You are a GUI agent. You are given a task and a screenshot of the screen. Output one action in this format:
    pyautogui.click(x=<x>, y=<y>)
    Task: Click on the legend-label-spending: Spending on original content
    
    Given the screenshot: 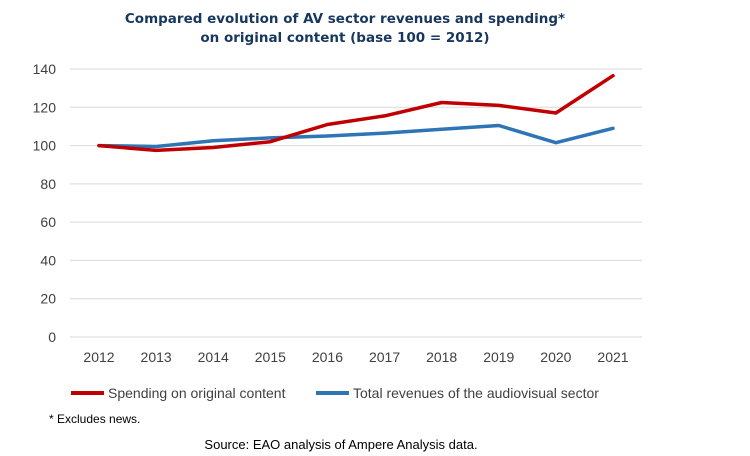 What is the action you would take?
    pyautogui.click(x=197, y=393)
    